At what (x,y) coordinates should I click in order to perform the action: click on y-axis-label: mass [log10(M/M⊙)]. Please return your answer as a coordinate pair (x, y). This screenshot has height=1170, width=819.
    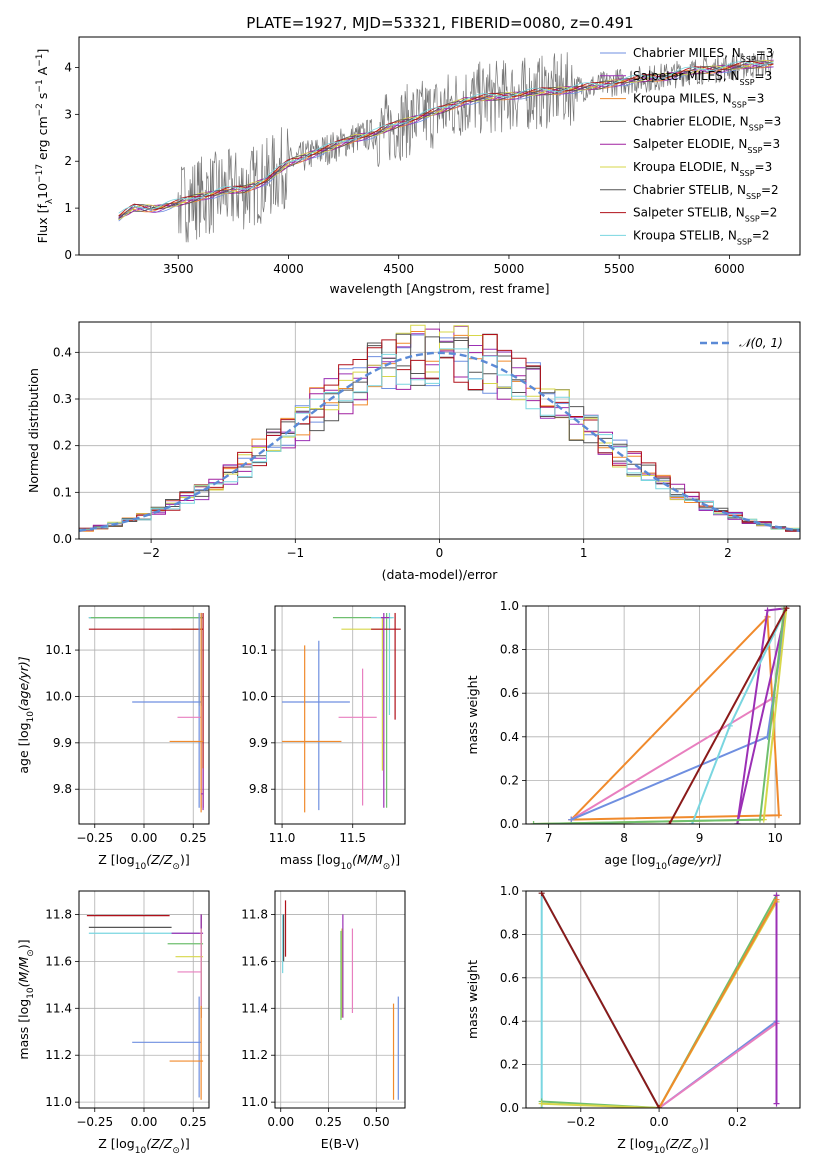
    Looking at the image, I should click on (26, 999).